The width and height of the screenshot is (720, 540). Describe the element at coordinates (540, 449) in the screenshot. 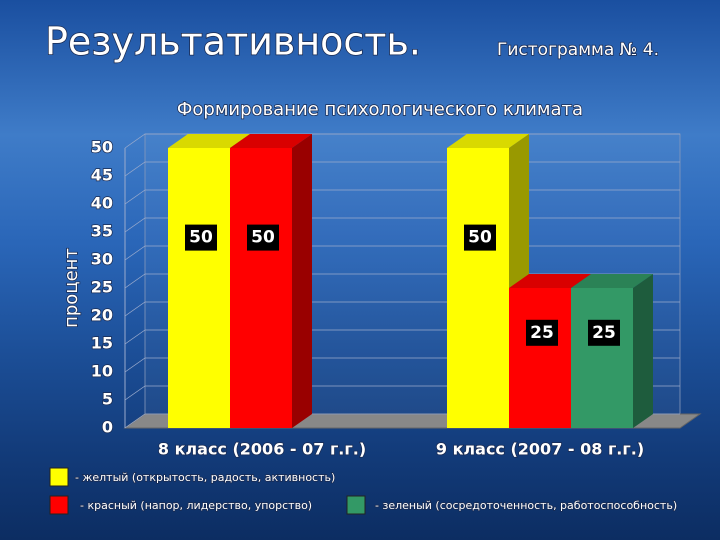

I see `x-tick-label: 9 класс (2007 - 08 г.г.)` at that location.